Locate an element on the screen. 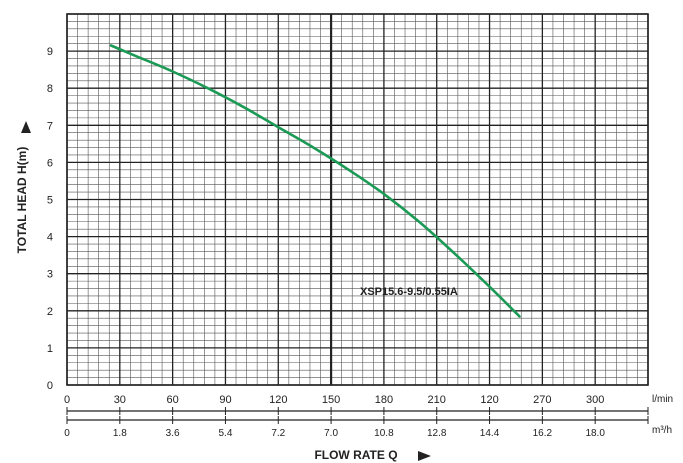 The height and width of the screenshot is (463, 683). x-tick-label-lmin: 60 is located at coordinates (173, 400).